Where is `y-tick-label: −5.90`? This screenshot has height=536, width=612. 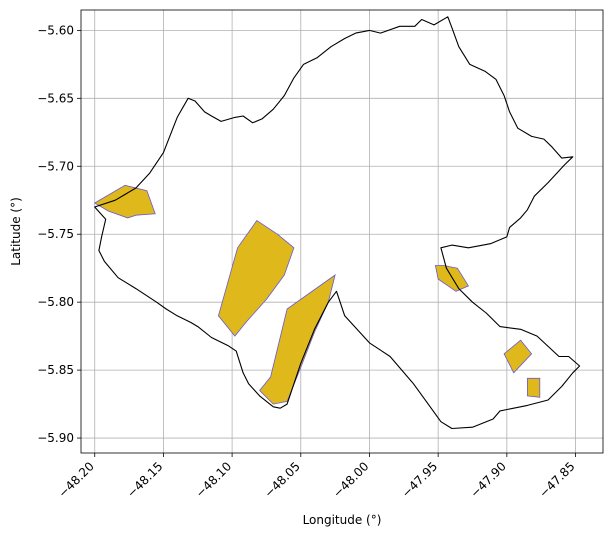 y-tick-label: −5.90 is located at coordinates (55, 438).